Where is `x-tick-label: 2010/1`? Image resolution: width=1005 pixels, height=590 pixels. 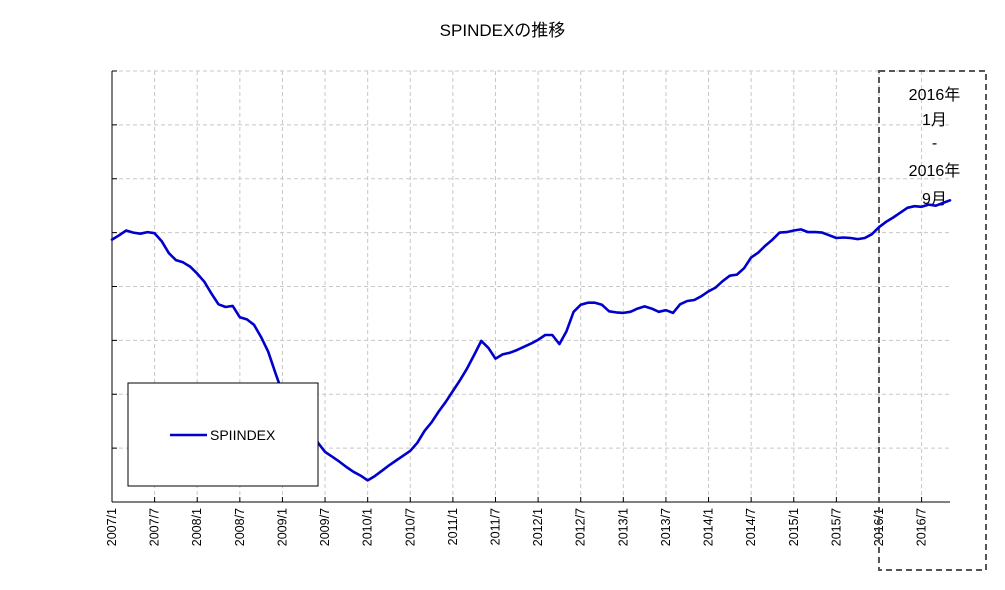
x-tick-label: 2010/1 is located at coordinates (368, 527).